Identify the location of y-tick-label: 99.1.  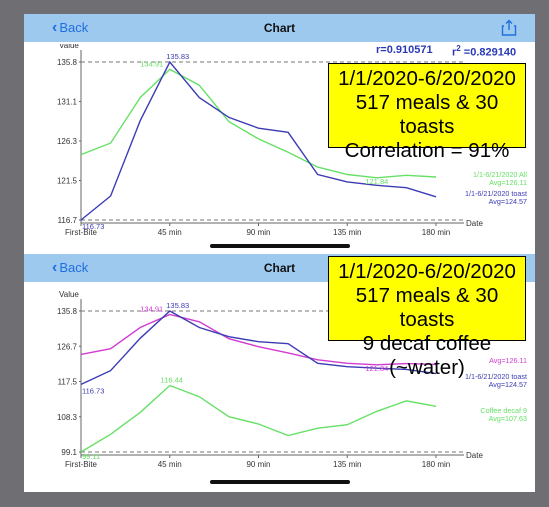
(69, 452).